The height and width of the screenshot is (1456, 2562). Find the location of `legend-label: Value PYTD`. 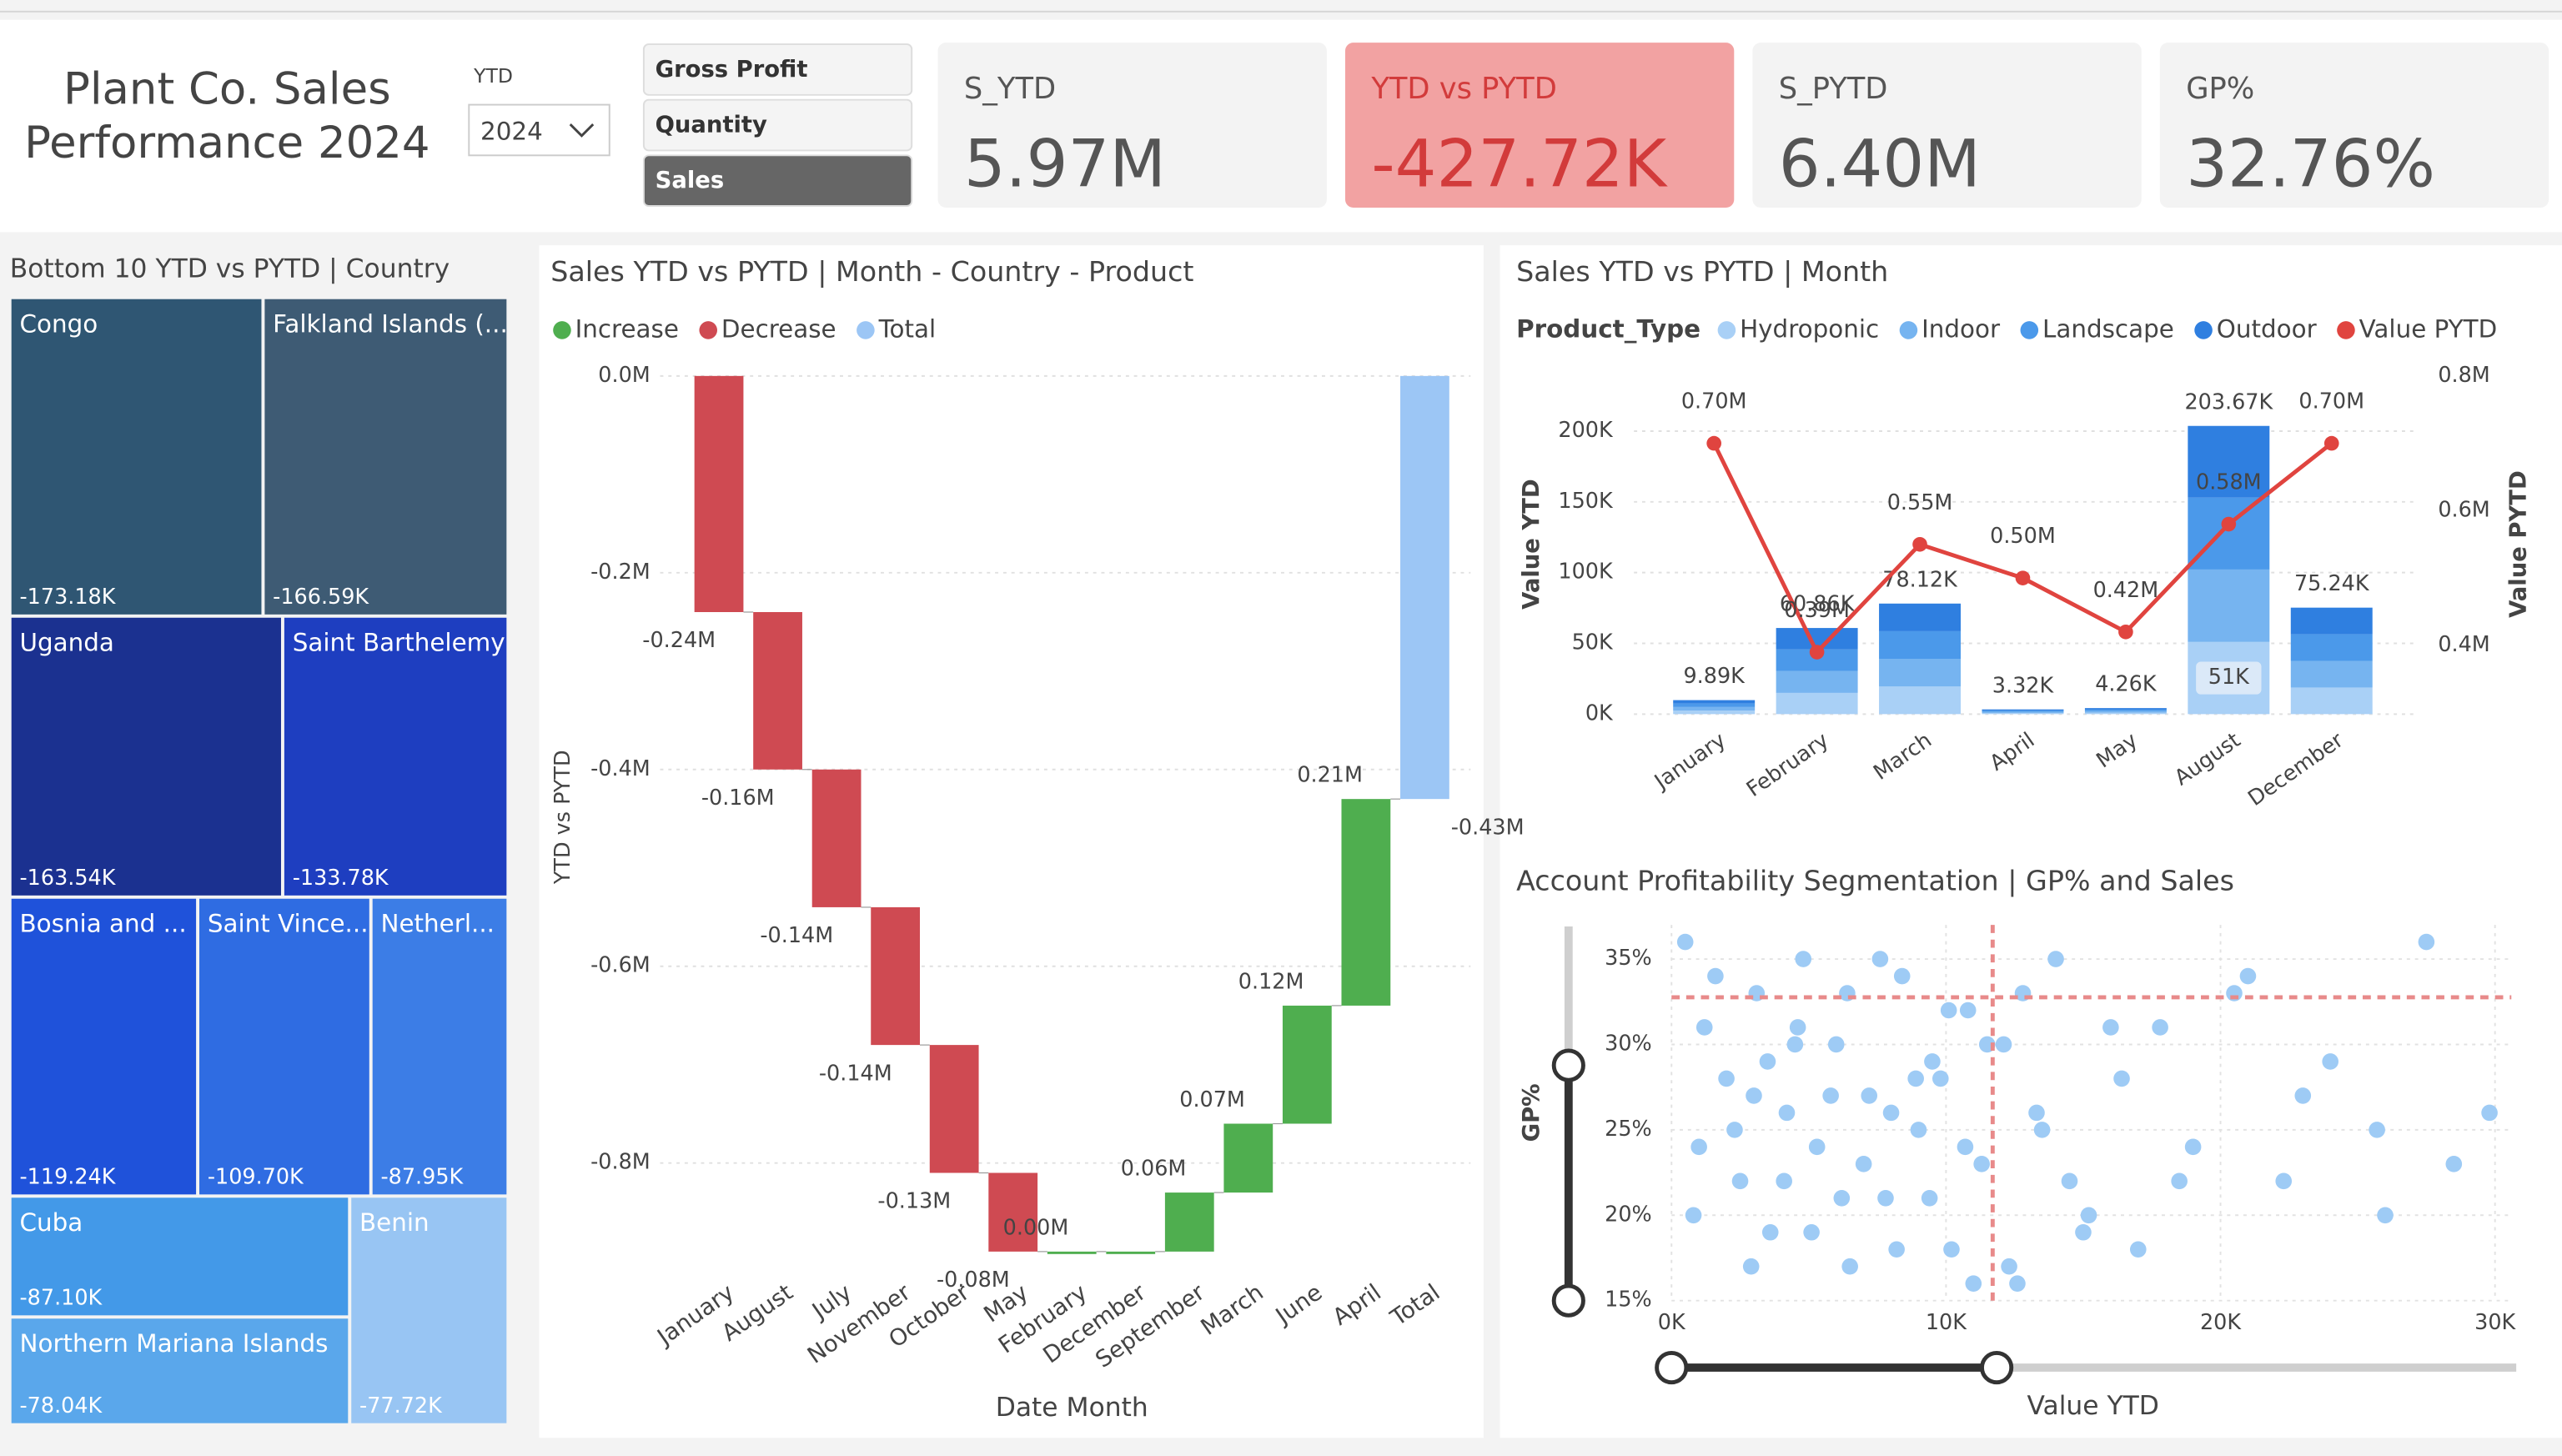

legend-label: Value PYTD is located at coordinates (2428, 328).